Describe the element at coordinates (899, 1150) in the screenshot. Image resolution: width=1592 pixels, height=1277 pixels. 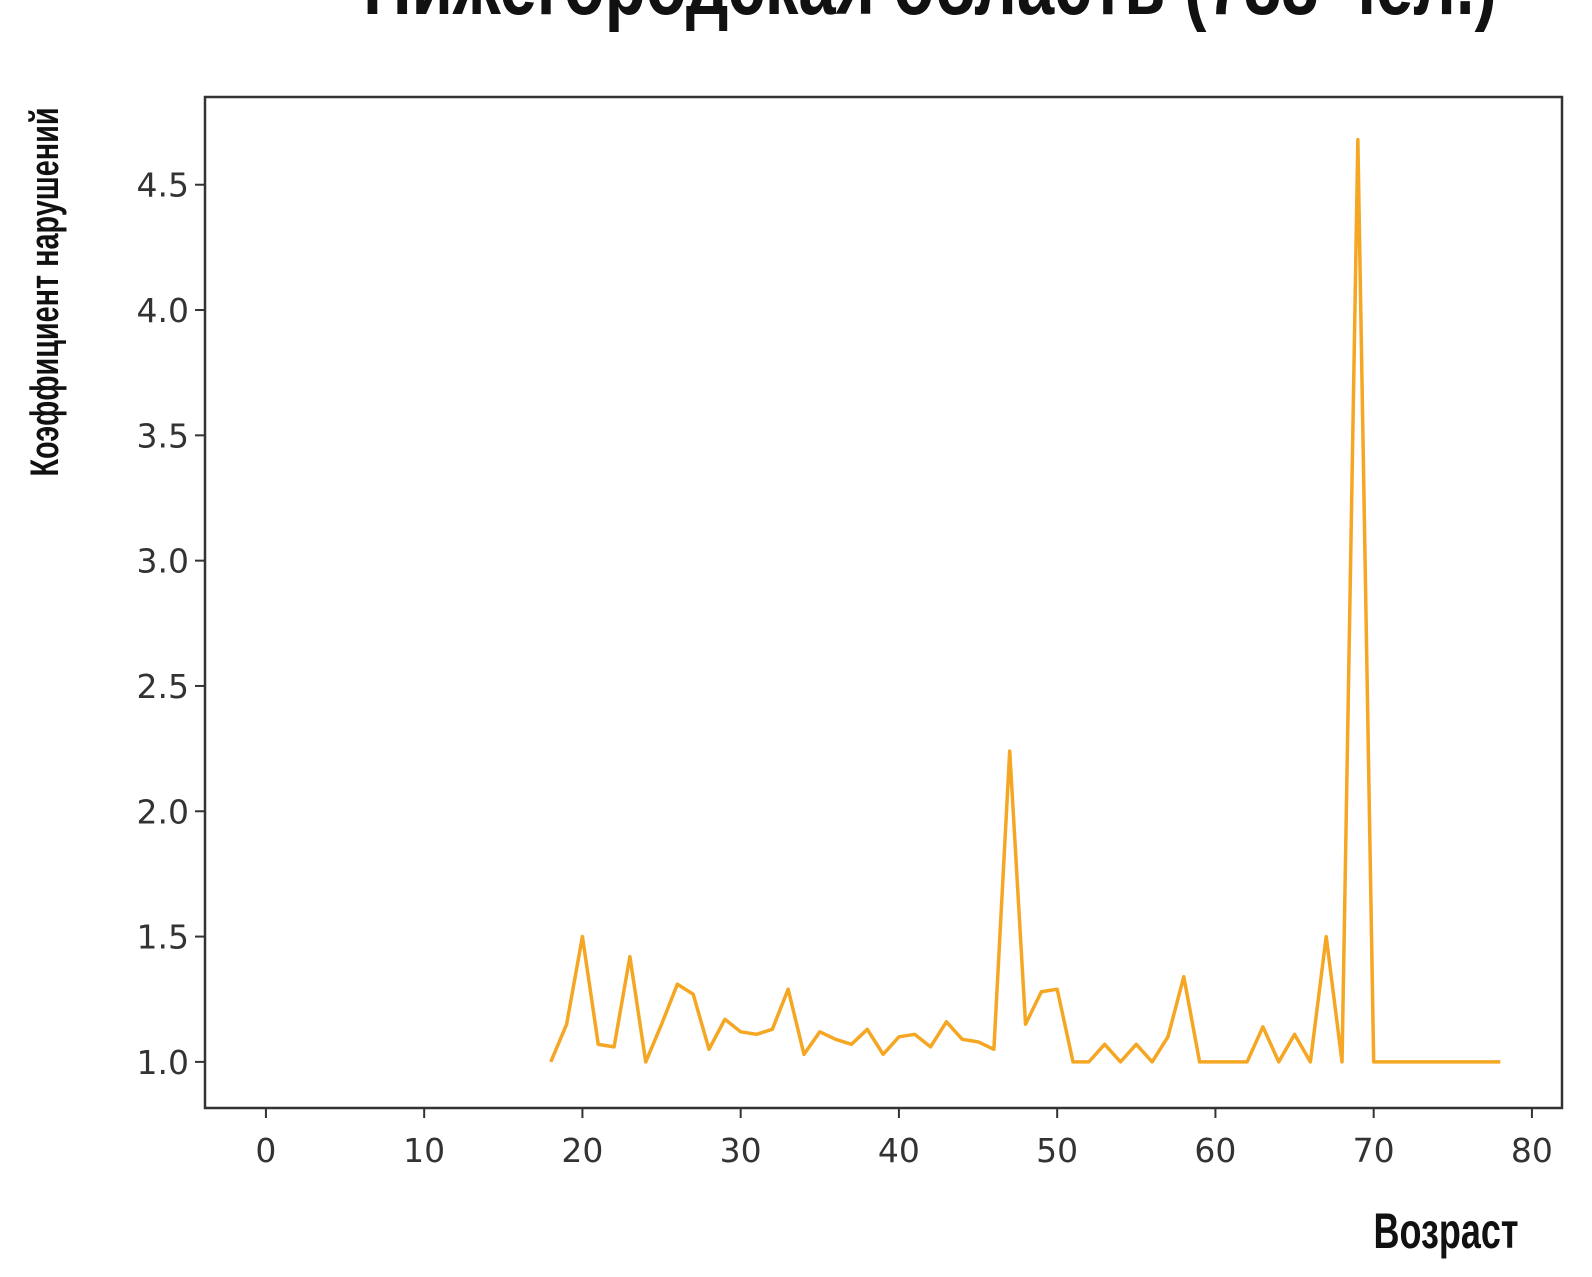
I see `x-tick-label: 40` at that location.